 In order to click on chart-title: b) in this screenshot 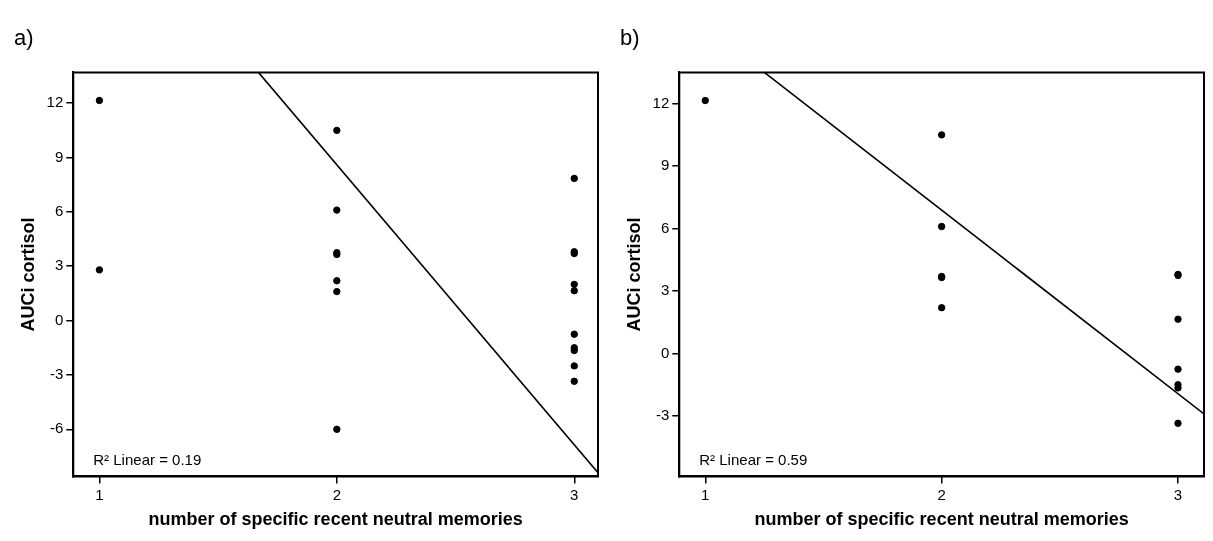, I will do `click(630, 38)`.